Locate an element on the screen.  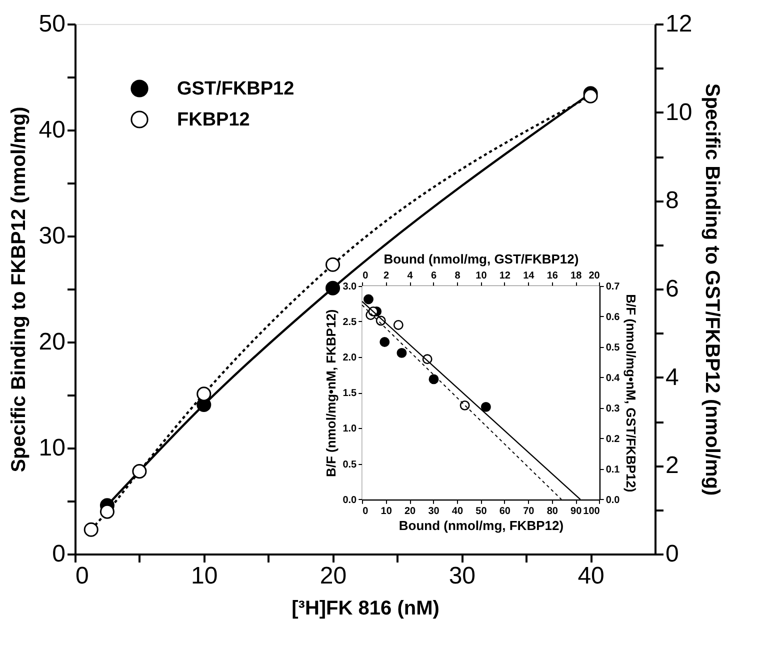
y-tick-label: 2.0 is located at coordinates (350, 358).